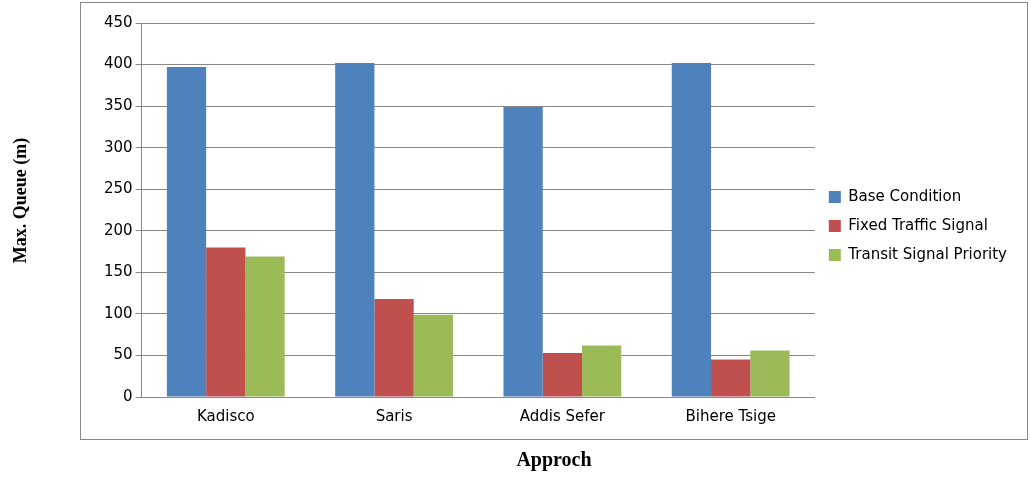 This screenshot has height=477, width=1031. I want to click on legend-label: Transit Signal Priority, so click(927, 253).